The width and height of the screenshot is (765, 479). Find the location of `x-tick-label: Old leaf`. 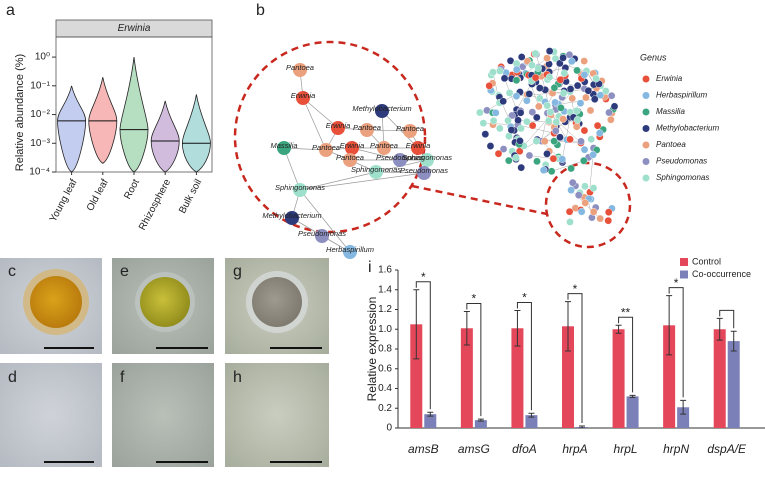

x-tick-label: Old leaf is located at coordinates (98, 195).